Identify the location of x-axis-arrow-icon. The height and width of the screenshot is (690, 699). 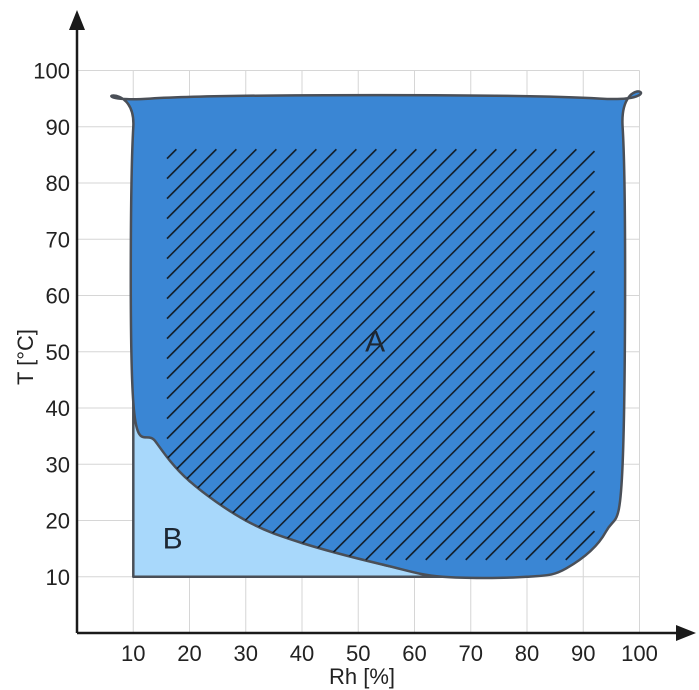
(686, 633).